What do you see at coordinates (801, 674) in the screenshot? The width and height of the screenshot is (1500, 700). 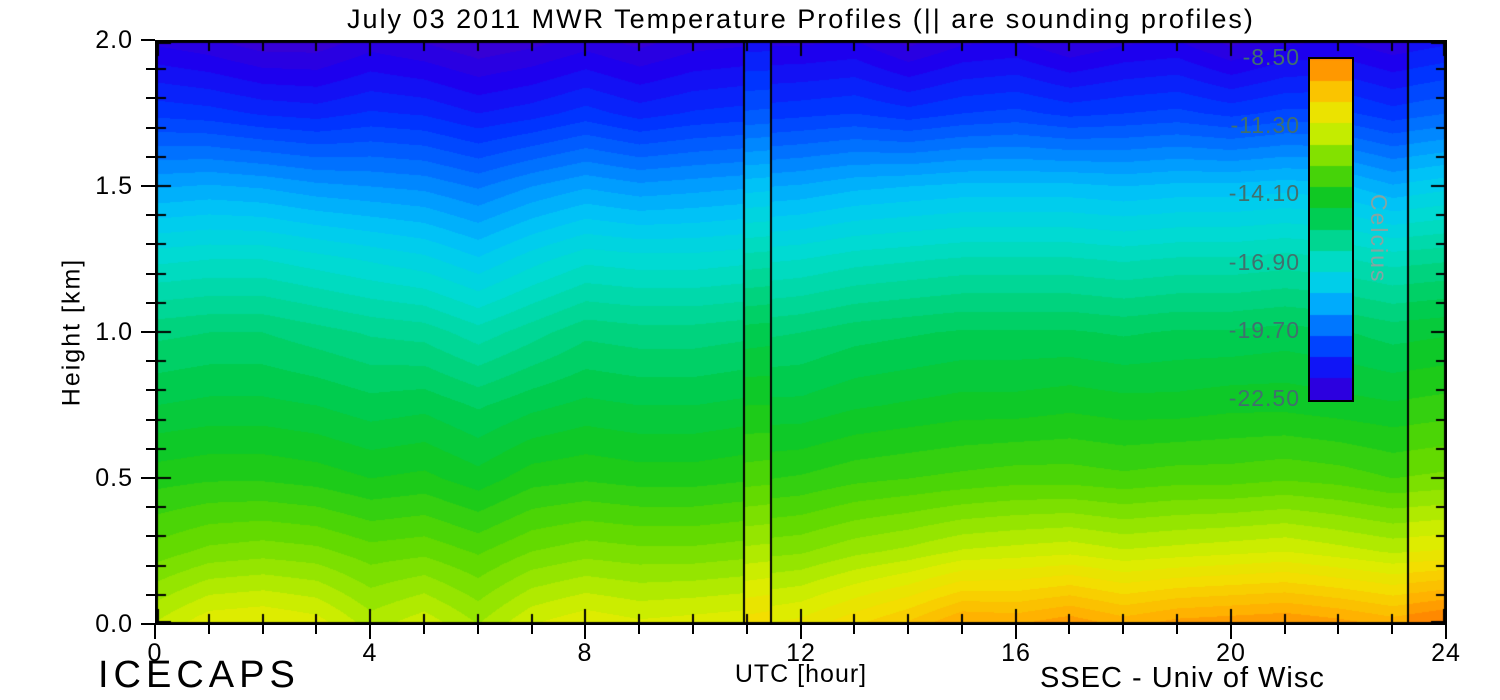 I see `x-axis-label: UTC [hour]` at bounding box center [801, 674].